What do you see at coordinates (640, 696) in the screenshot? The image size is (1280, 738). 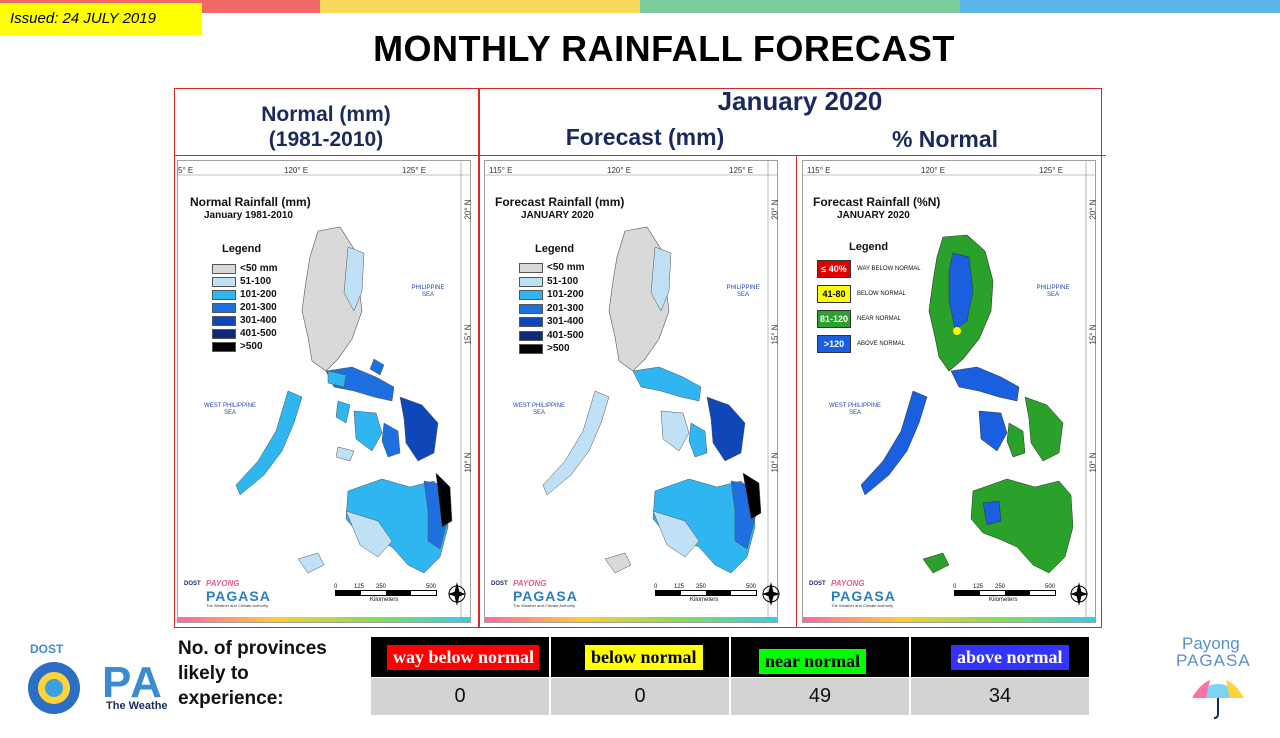 I see `count-below: 0` at bounding box center [640, 696].